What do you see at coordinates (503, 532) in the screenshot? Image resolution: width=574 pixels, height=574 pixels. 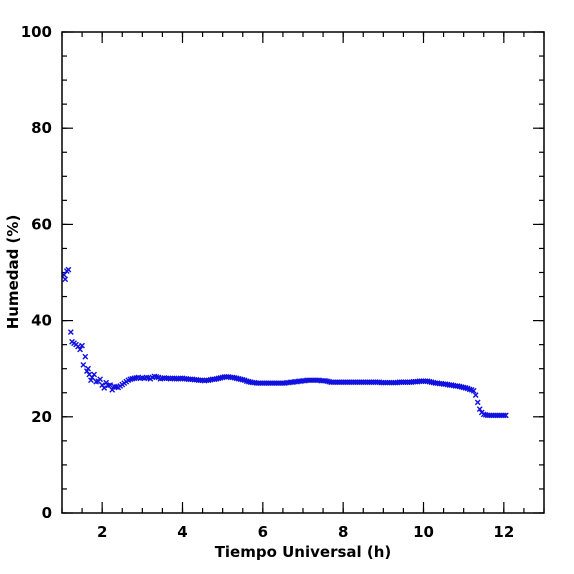 I see `x-tick-label: 12` at bounding box center [503, 532].